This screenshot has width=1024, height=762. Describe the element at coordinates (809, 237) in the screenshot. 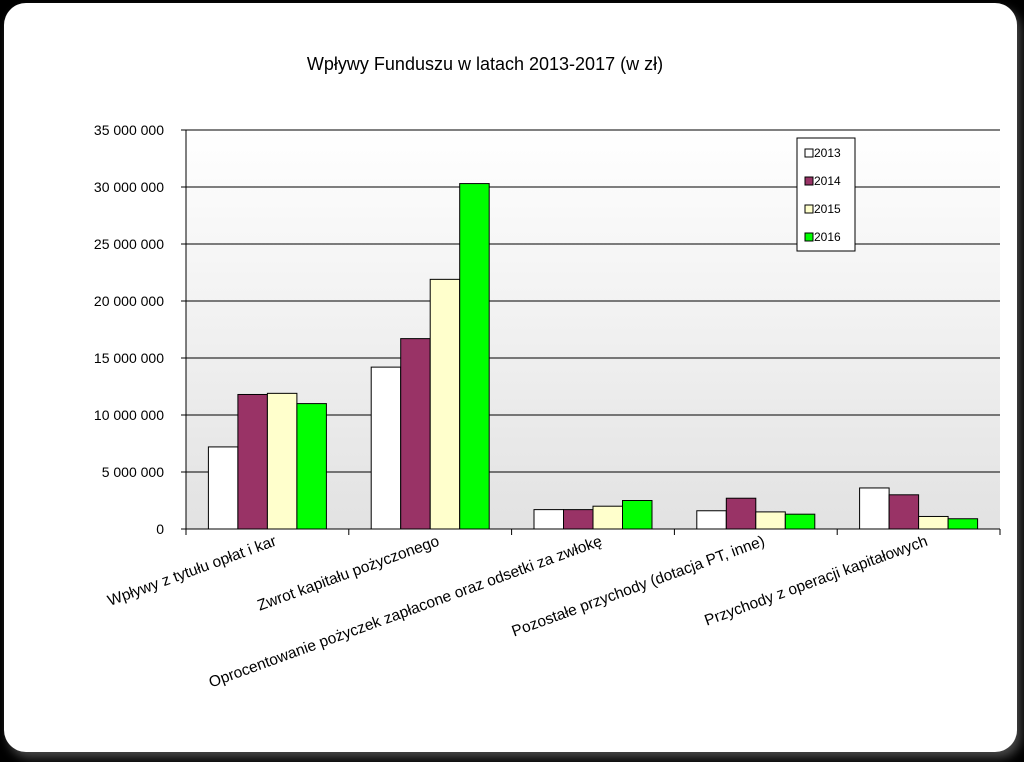

I see `legend-swatch-2016` at that location.